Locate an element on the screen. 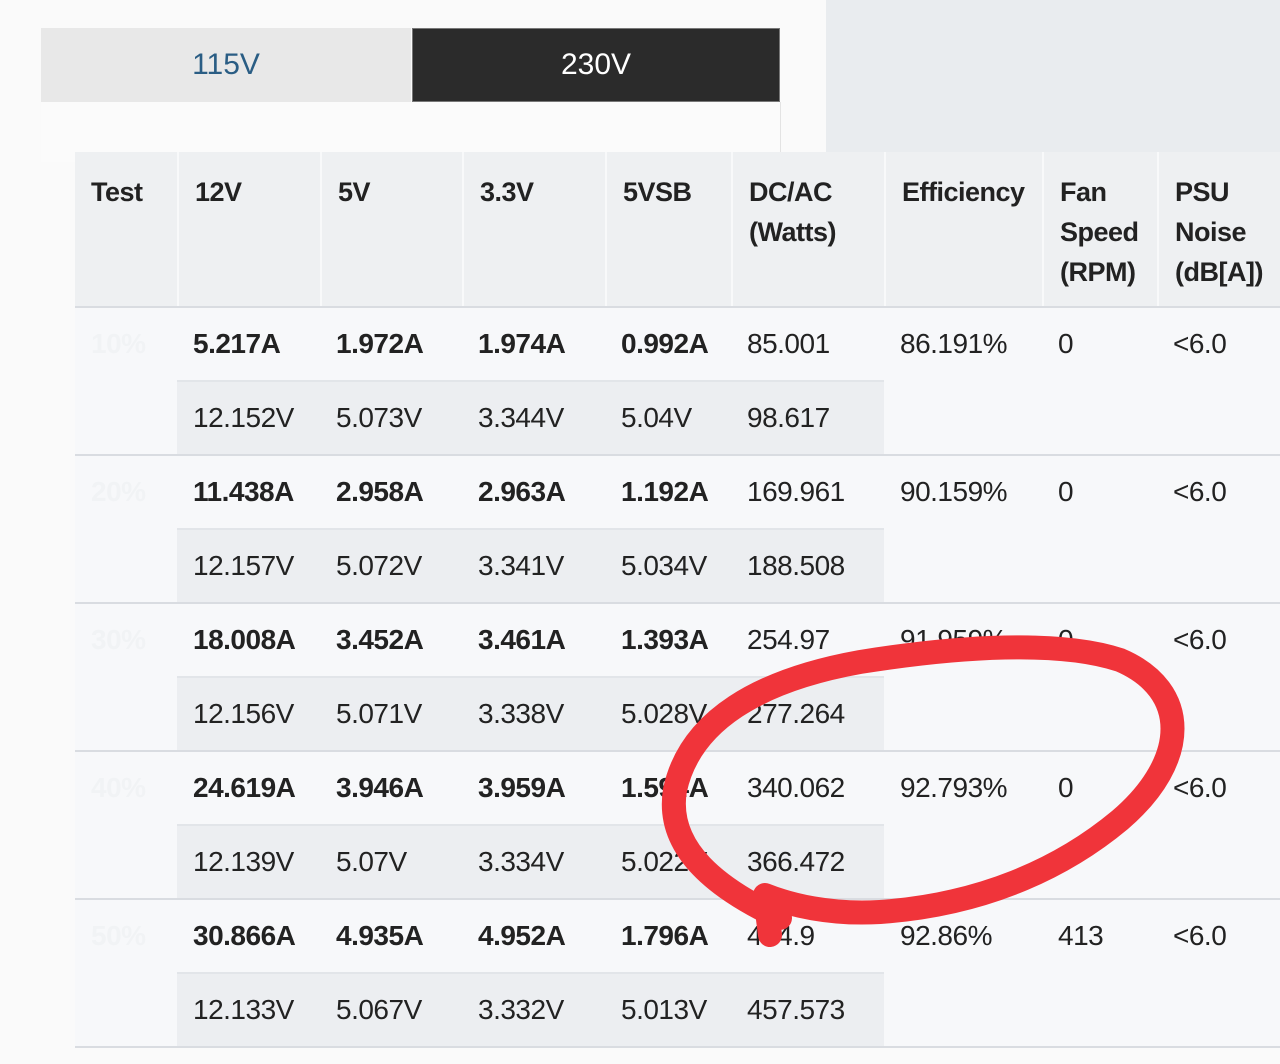  efficiency-cell: 86.191% is located at coordinates (954, 343).